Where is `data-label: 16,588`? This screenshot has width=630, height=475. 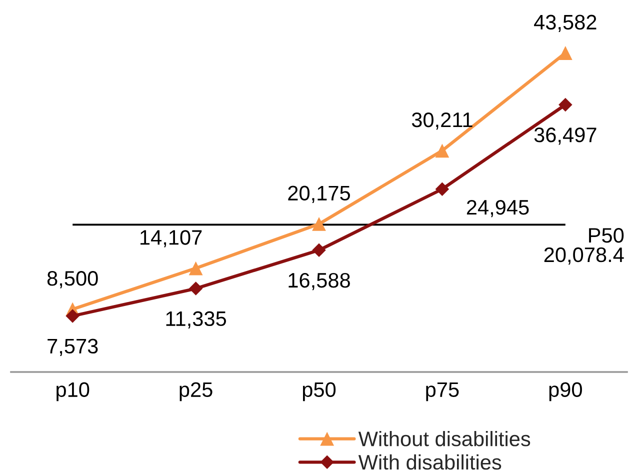
data-label: 16,588 is located at coordinates (319, 281).